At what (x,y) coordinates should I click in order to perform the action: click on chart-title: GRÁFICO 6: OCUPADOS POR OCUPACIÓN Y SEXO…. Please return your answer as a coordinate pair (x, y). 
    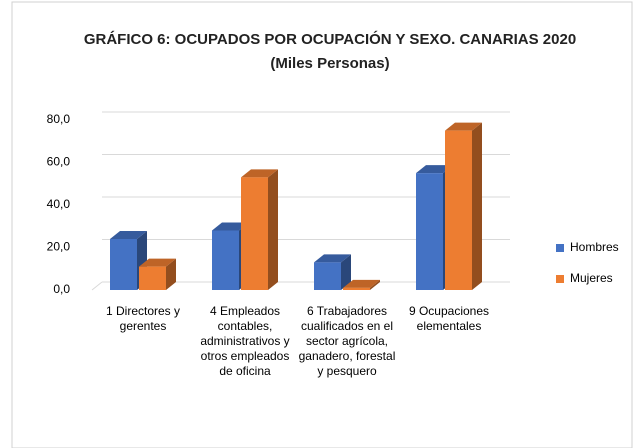
    Looking at the image, I should click on (330, 51).